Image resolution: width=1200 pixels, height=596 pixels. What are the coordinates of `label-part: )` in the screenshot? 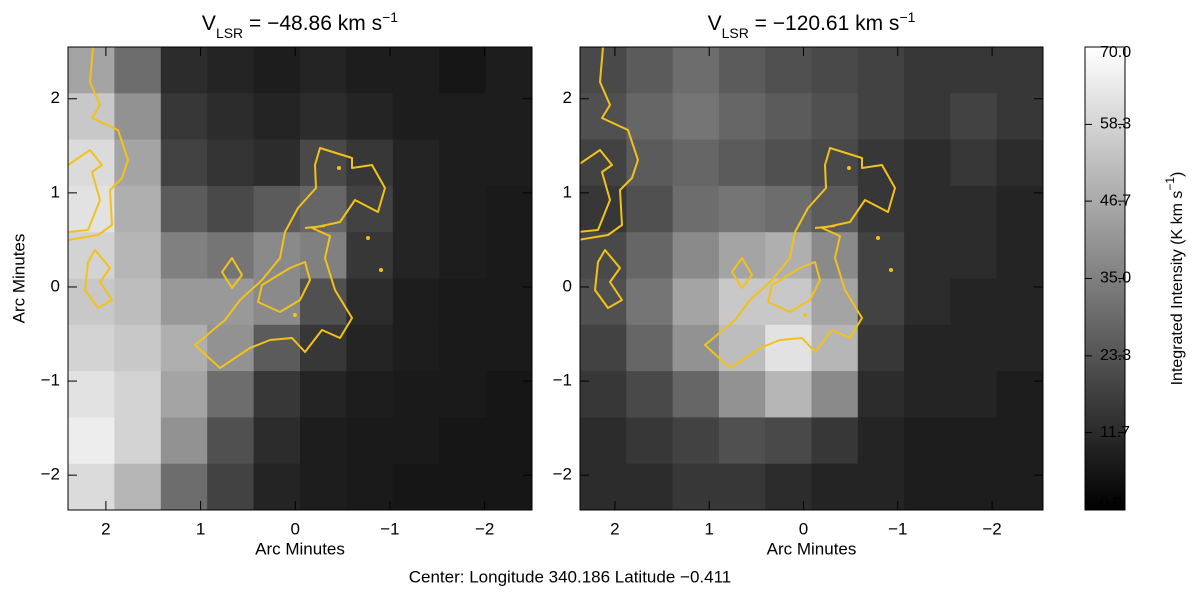 It's located at (1177, 174).